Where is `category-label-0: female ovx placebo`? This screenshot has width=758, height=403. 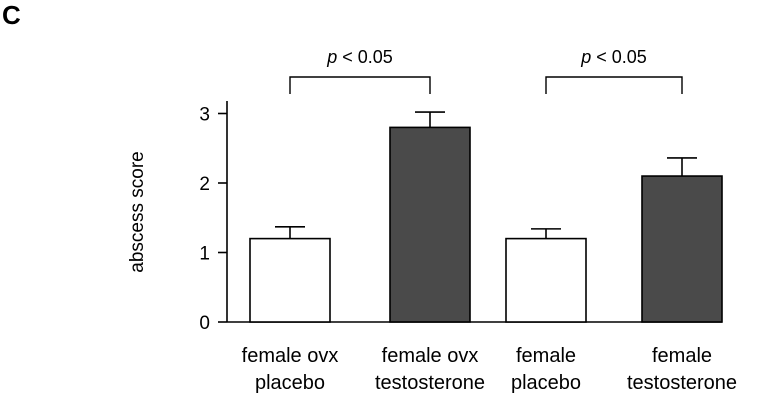 category-label-0: female ovx placebo is located at coordinates (290, 369).